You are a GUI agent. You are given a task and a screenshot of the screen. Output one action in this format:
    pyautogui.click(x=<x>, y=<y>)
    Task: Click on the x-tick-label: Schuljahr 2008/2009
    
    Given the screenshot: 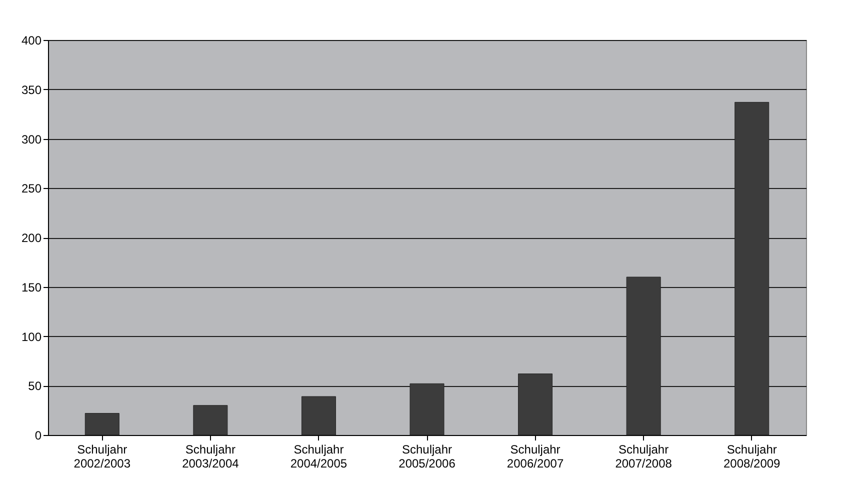 What is the action you would take?
    pyautogui.click(x=752, y=456)
    